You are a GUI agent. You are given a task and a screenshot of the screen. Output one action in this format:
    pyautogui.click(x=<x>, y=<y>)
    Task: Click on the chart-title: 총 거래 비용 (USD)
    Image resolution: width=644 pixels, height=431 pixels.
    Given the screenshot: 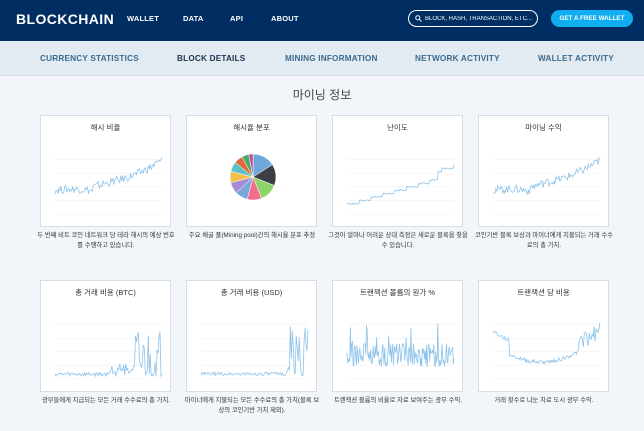 What is the action you would take?
    pyautogui.click(x=251, y=292)
    